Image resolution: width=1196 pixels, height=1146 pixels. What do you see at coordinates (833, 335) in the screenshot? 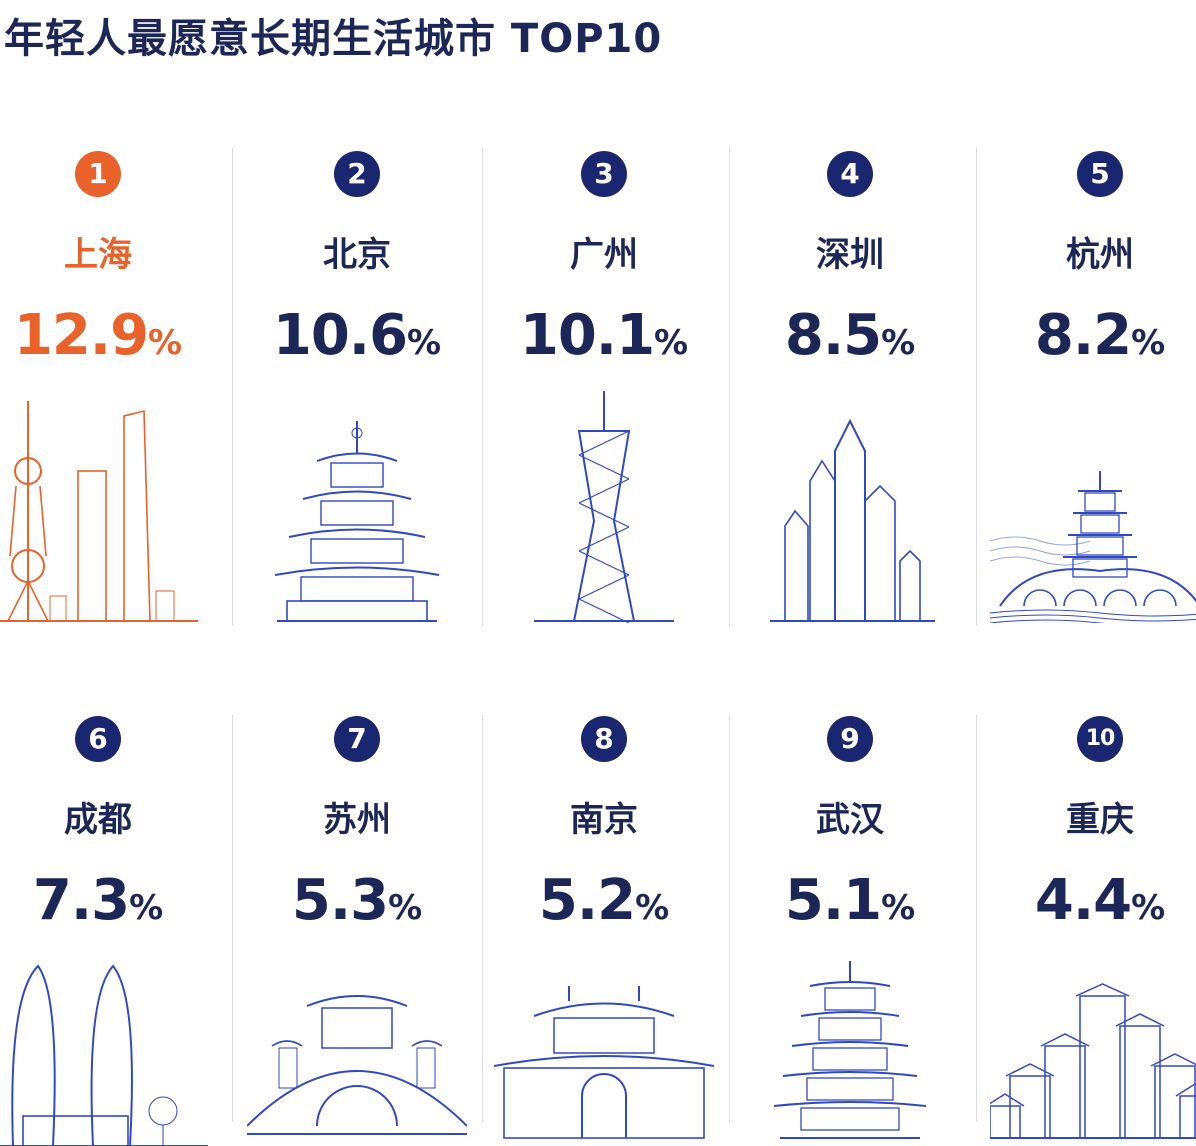
I see `share-number: 8.5` at bounding box center [833, 335].